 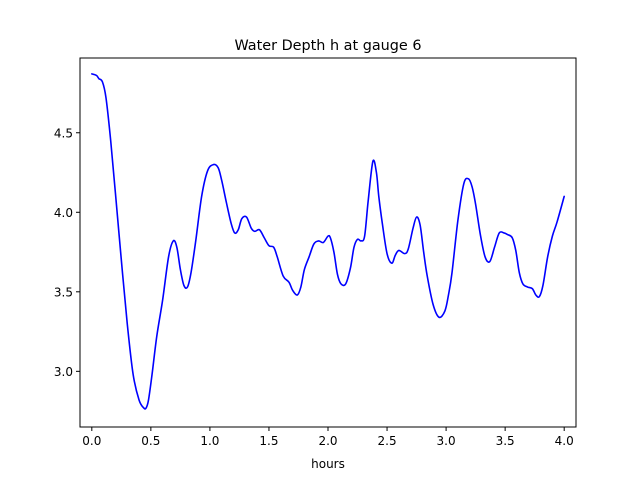 I want to click on y-tick-label: 4.0, so click(x=63, y=213).